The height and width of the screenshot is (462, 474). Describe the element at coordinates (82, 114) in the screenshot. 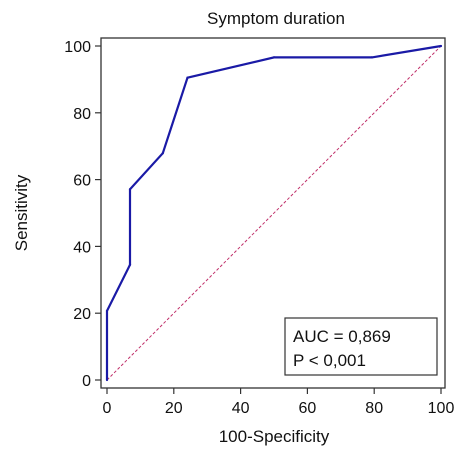

I see `y-tick-label: 80` at that location.